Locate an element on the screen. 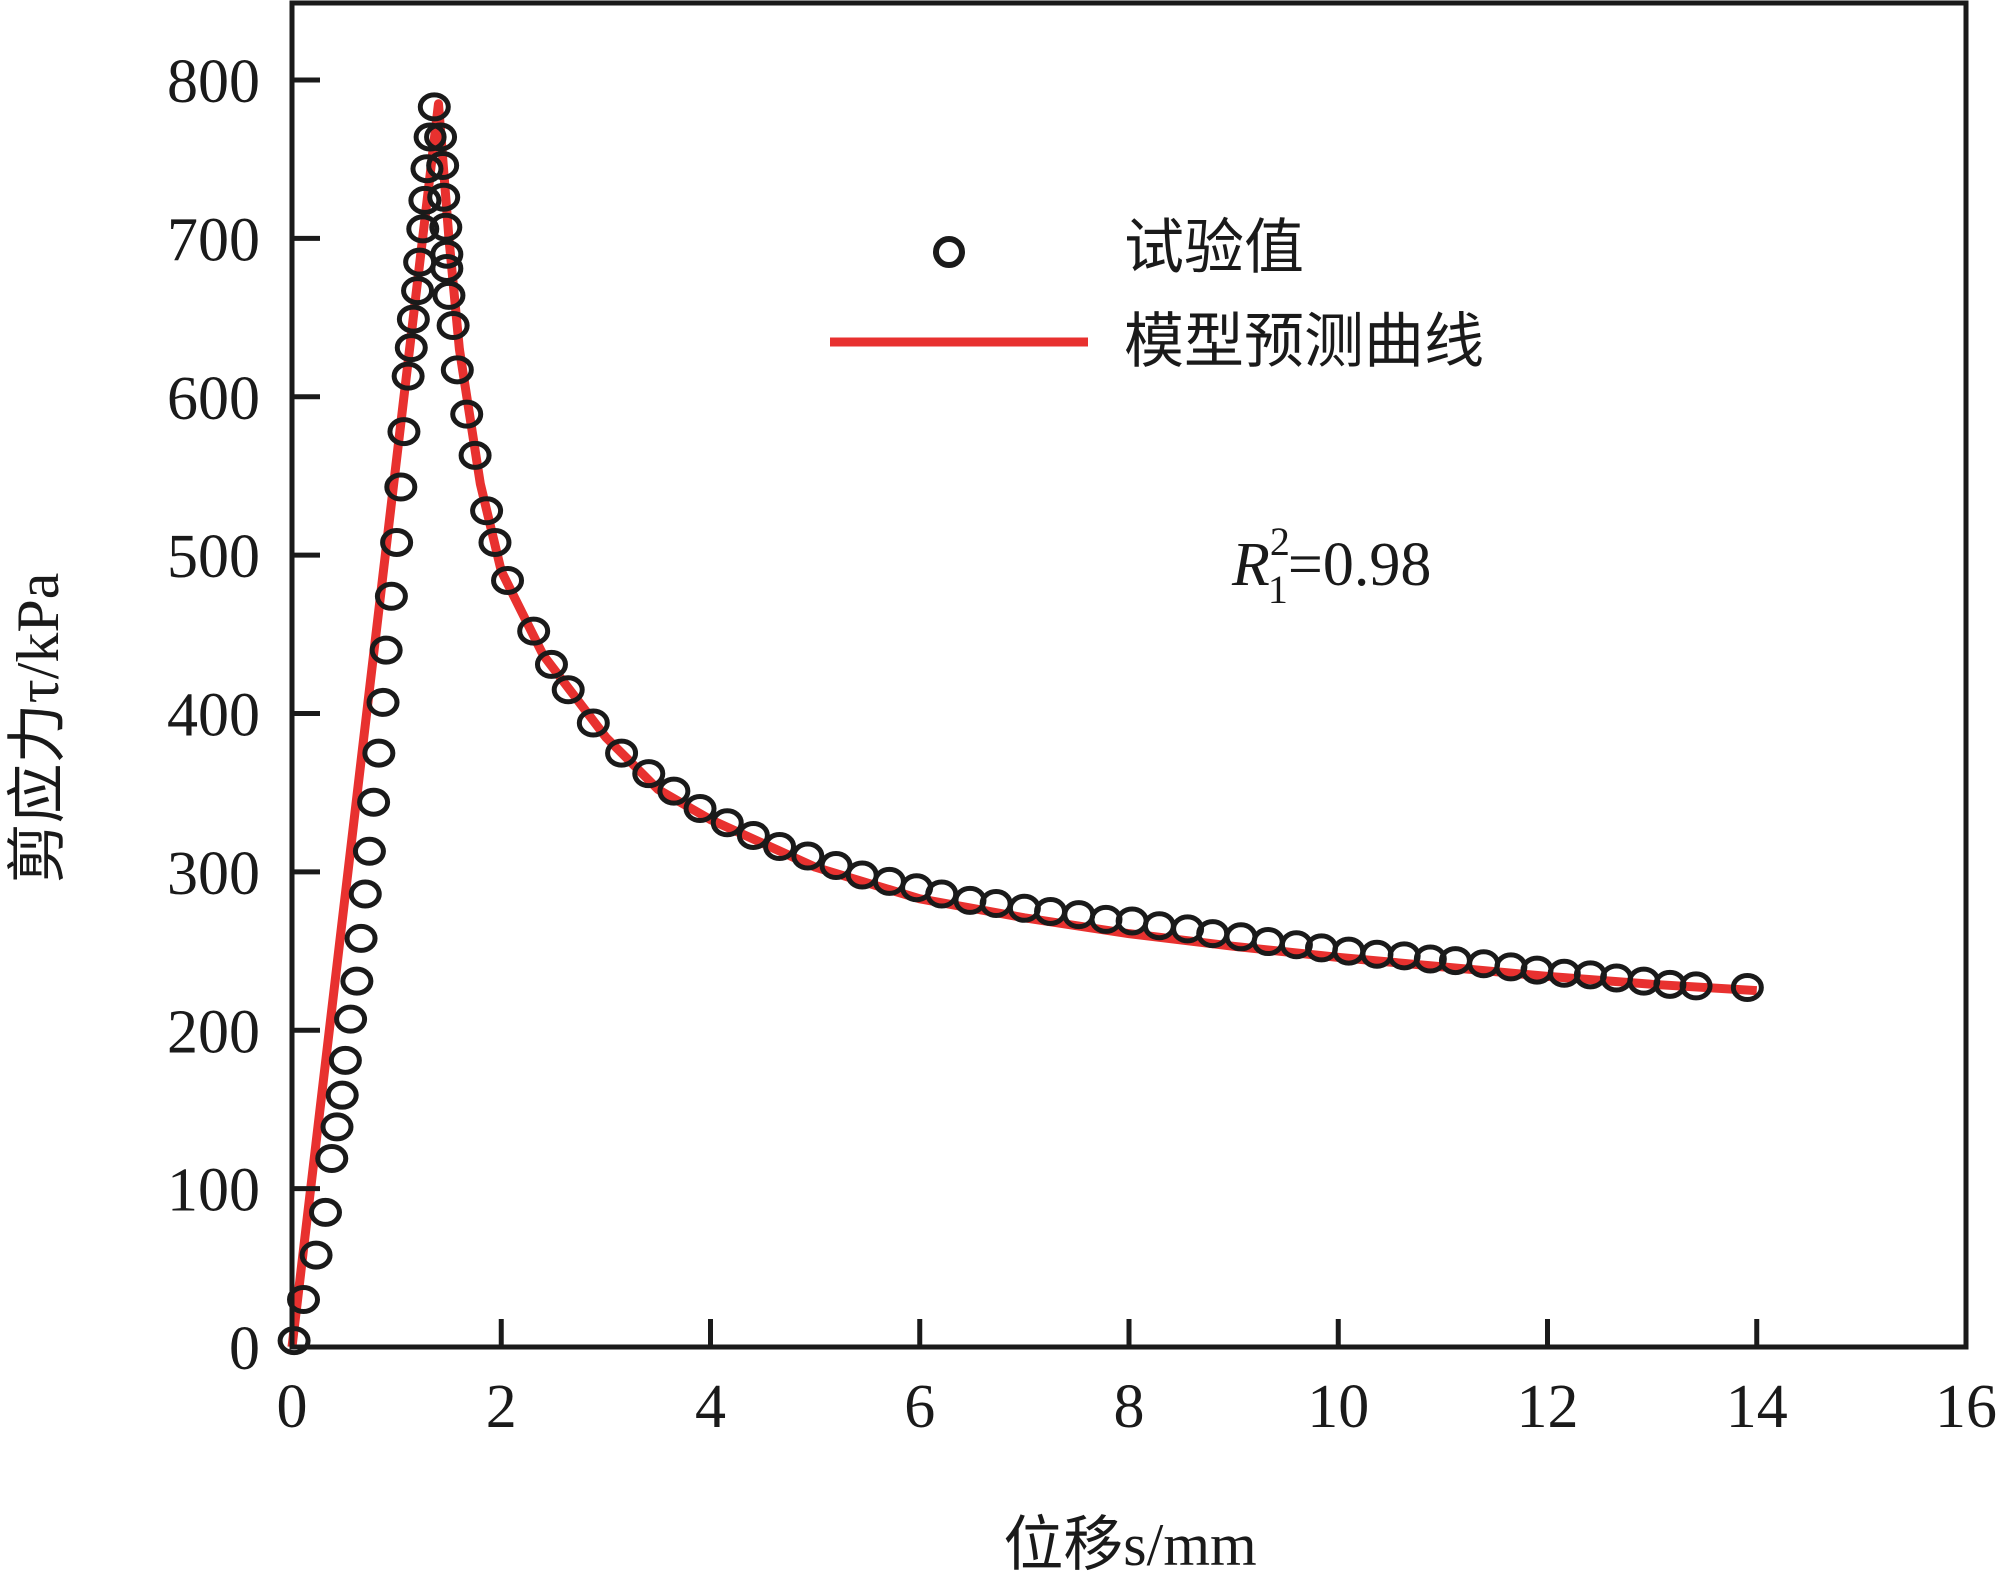 The width and height of the screenshot is (2002, 1577). x-tick-label: 0 is located at coordinates (292, 1407).